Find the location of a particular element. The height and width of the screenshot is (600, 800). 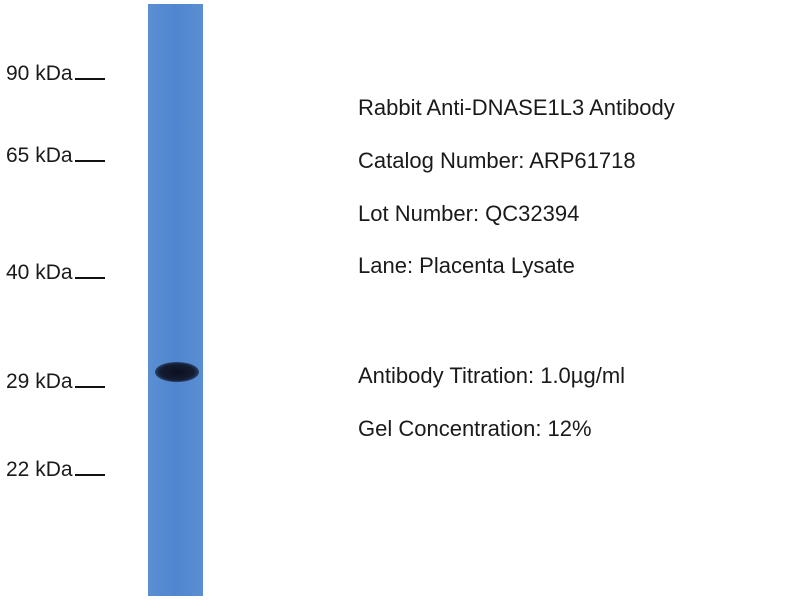

blot-lane is located at coordinates (175, 300).